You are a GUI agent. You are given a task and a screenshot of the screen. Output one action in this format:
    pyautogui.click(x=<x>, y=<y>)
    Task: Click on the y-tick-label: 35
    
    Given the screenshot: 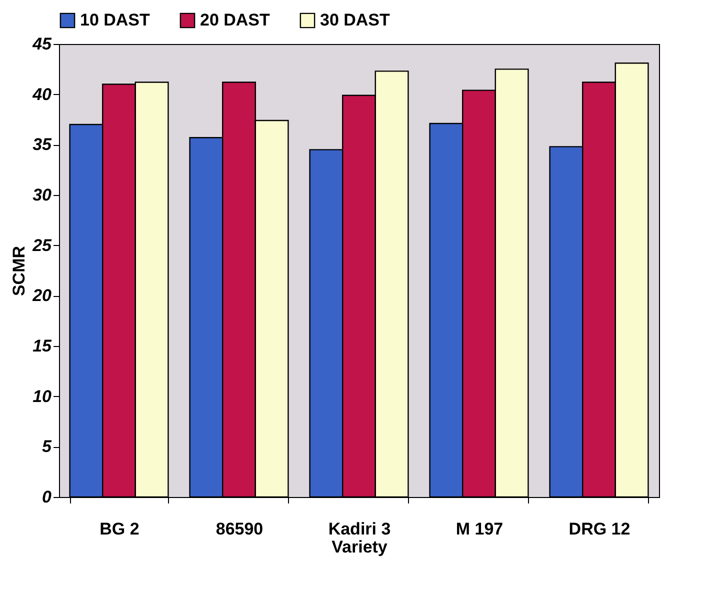 What is the action you would take?
    pyautogui.click(x=42, y=144)
    